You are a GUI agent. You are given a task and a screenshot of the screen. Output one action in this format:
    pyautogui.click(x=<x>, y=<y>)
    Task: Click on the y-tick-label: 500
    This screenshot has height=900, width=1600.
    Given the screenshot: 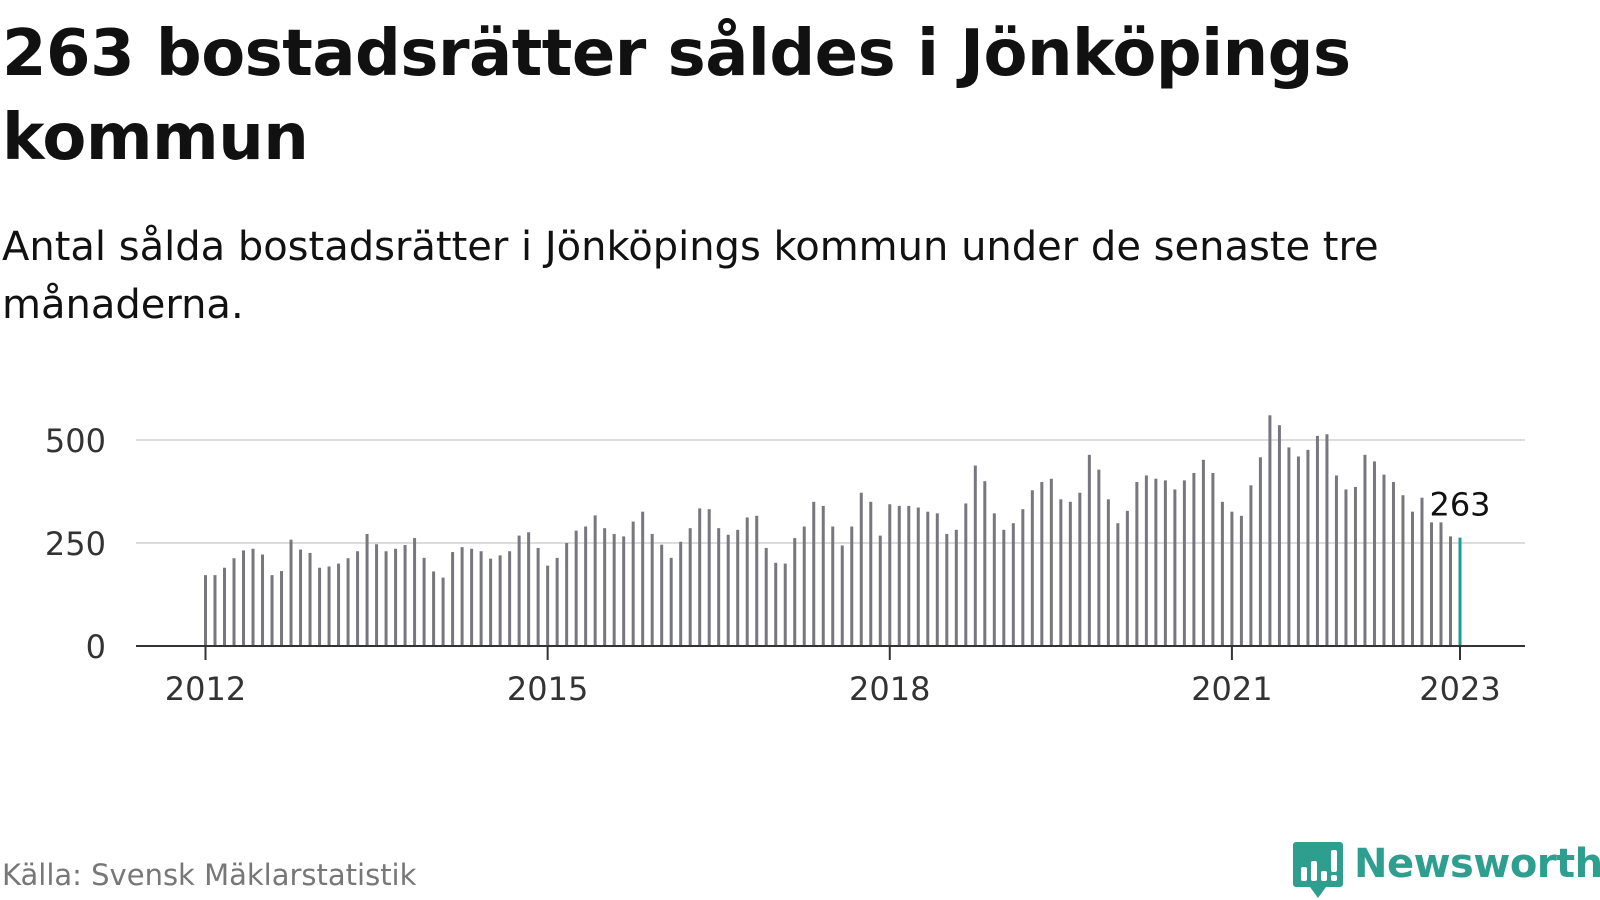 What is the action you would take?
    pyautogui.click(x=75, y=441)
    